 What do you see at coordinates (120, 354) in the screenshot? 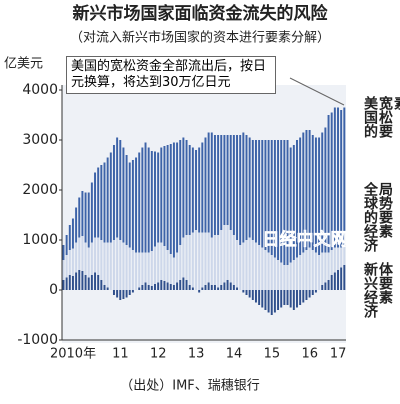
I see `x-tick-label: 11` at bounding box center [120, 354].